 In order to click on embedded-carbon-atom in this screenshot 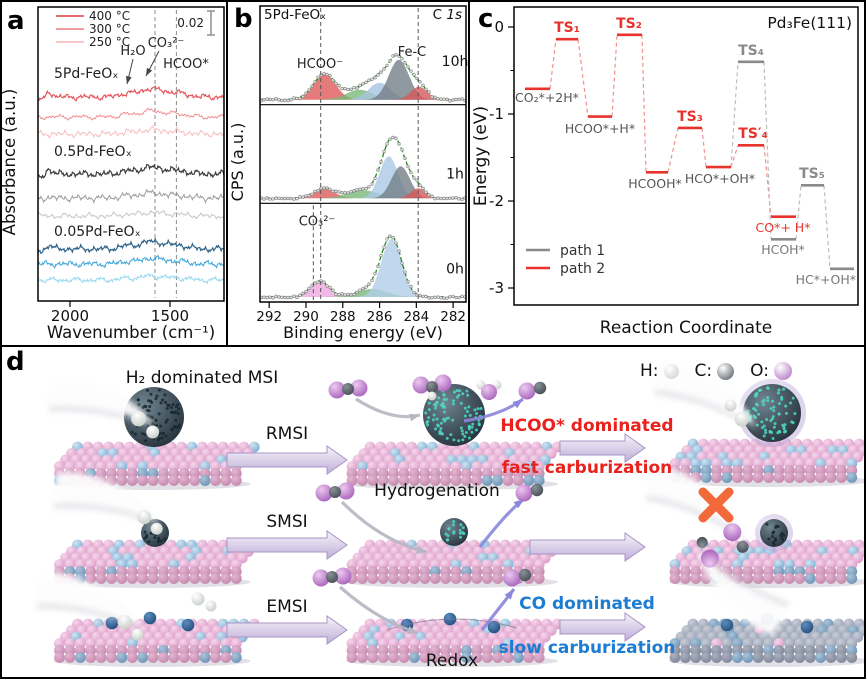, I will do `click(150, 618)`.